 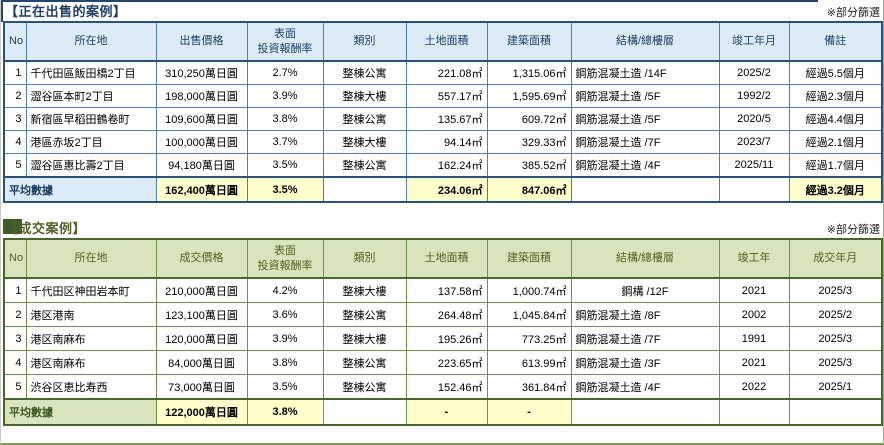 I want to click on location-cell: 千代田區飯田橋2丁目, so click(x=91, y=72).